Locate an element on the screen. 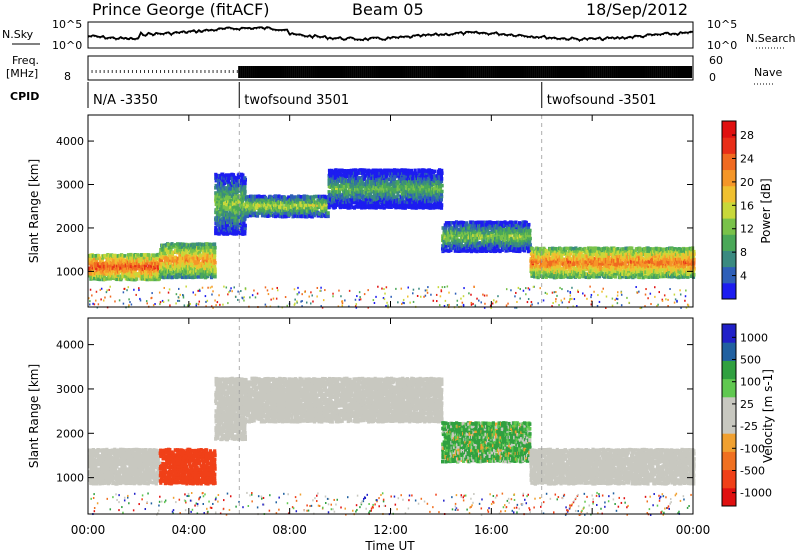 This screenshot has height=558, width=800. noise-tick-left-1: 10^0 is located at coordinates (67, 45).